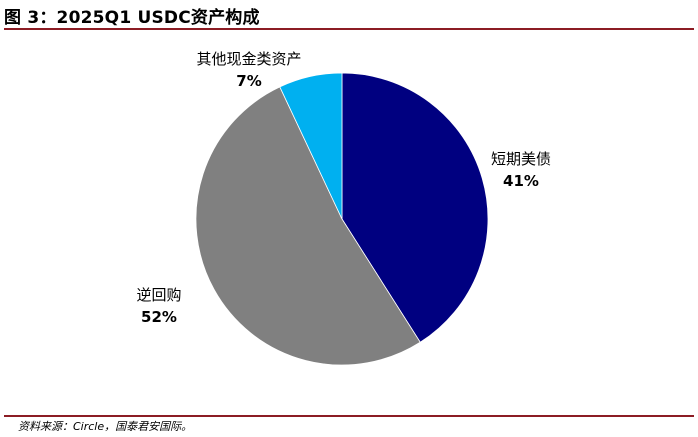 This screenshot has width=698, height=437. Describe the element at coordinates (520, 159) in the screenshot. I see `slice-name: 短期美债` at that location.